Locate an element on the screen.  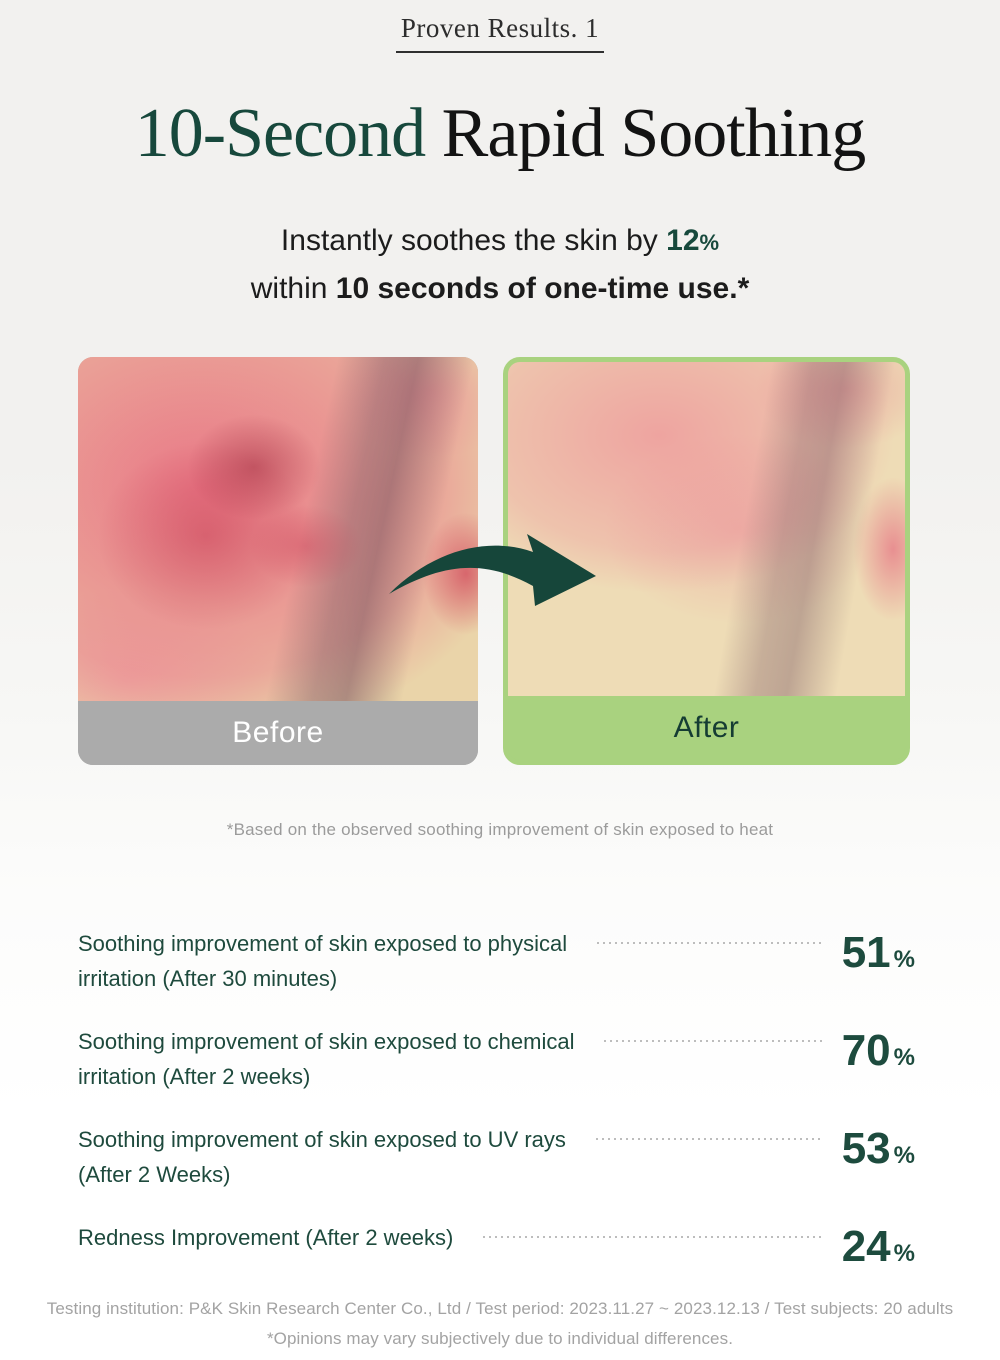
title-accent: 10-Second is located at coordinates (280, 133).